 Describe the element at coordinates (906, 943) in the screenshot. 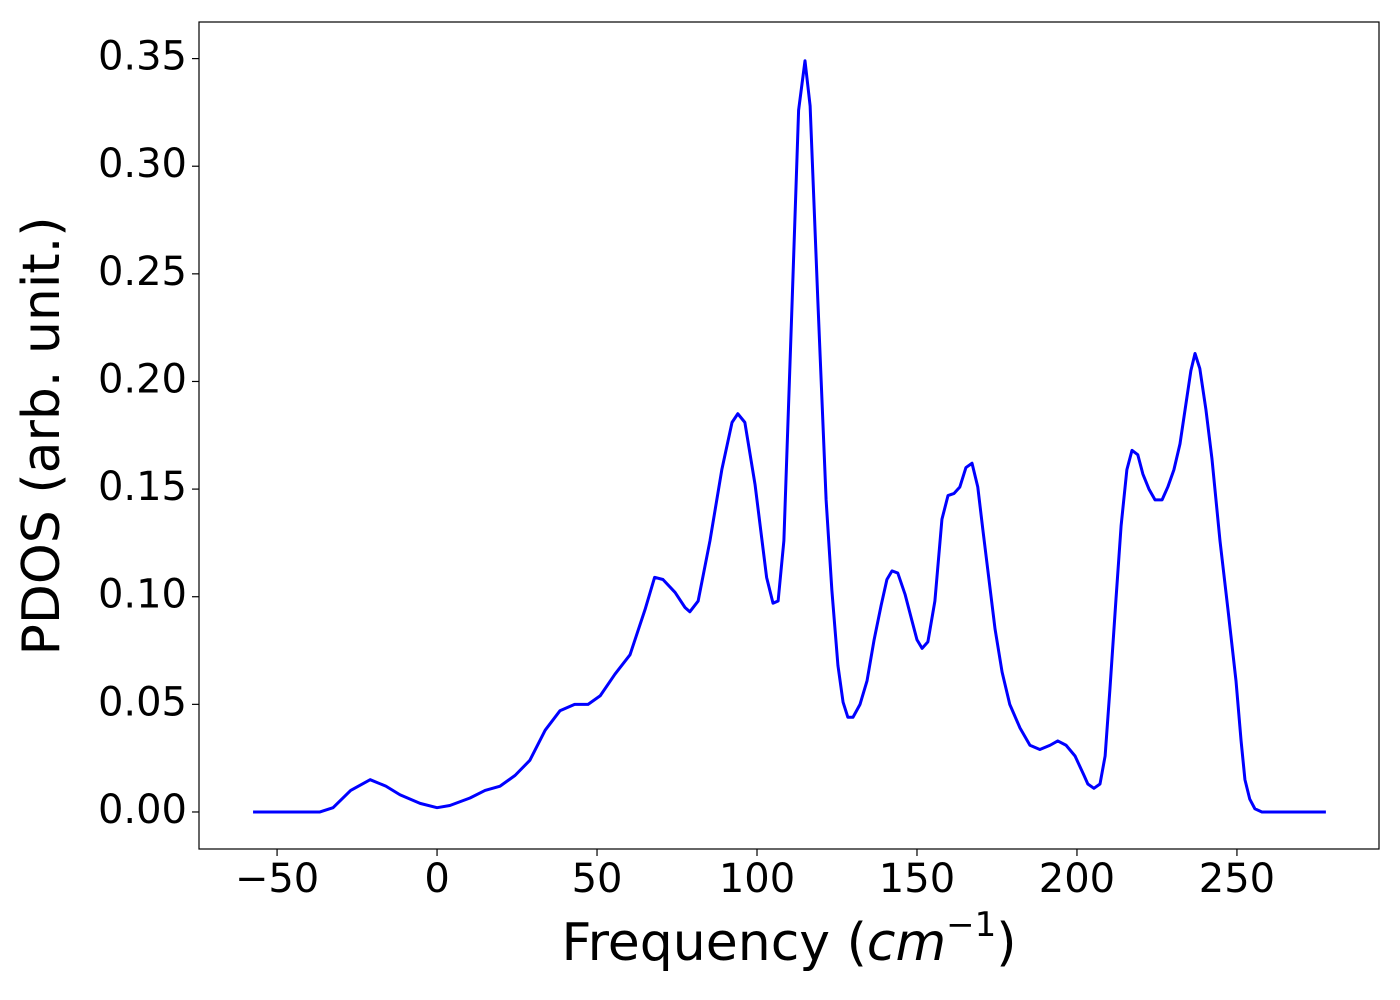

I see `x-label-unit: cm` at that location.